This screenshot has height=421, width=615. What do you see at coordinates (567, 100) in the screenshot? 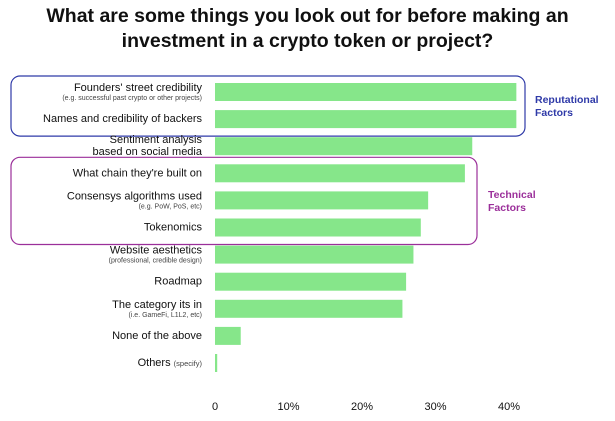
I see `reputational-group-label-1: Reputational` at bounding box center [567, 100].